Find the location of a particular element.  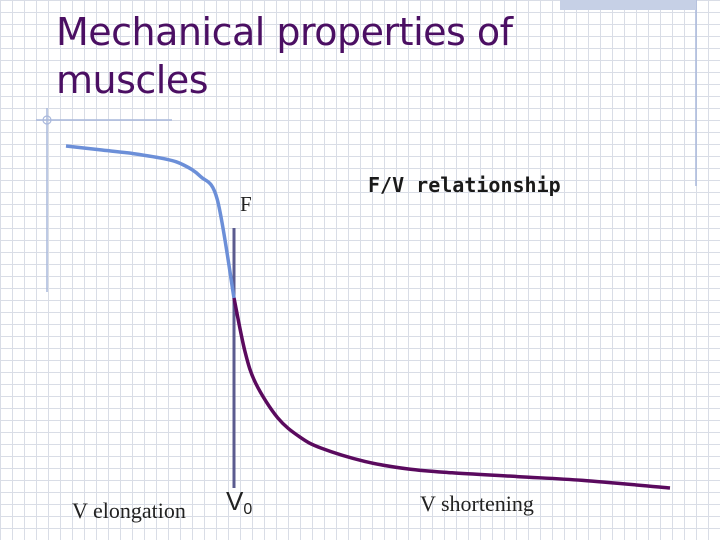

origin-velocity-subscript: 0 is located at coordinates (248, 509).